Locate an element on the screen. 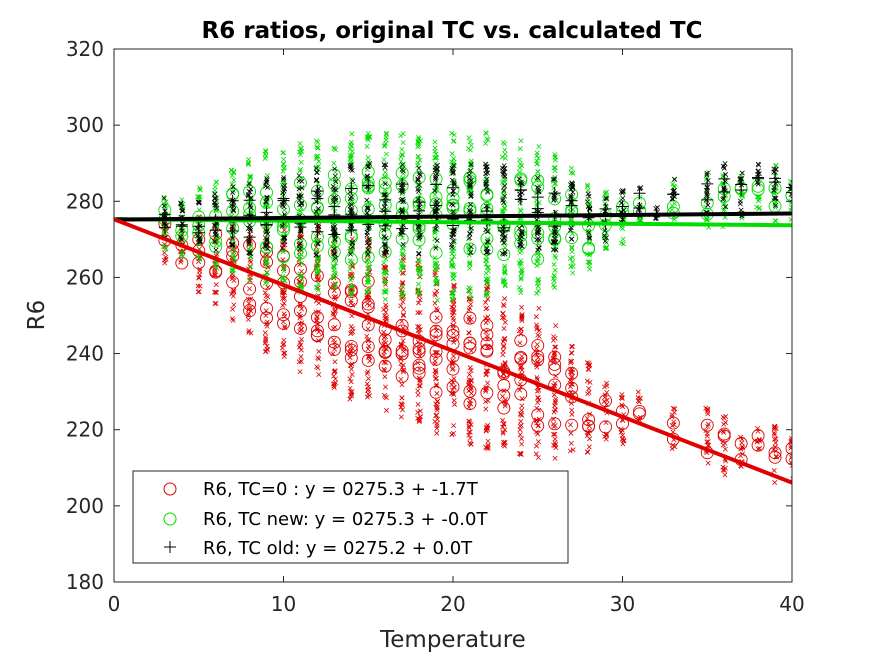 This screenshot has width=875, height=656. y-tick-label: 180 is located at coordinates (85, 582).